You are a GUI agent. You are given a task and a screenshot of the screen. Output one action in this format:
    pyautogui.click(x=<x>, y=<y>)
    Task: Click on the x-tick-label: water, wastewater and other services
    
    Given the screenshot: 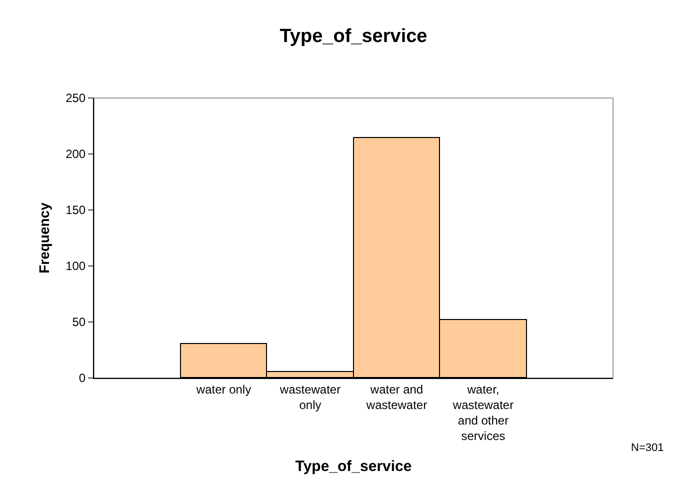 What is the action you would take?
    pyautogui.click(x=483, y=413)
    